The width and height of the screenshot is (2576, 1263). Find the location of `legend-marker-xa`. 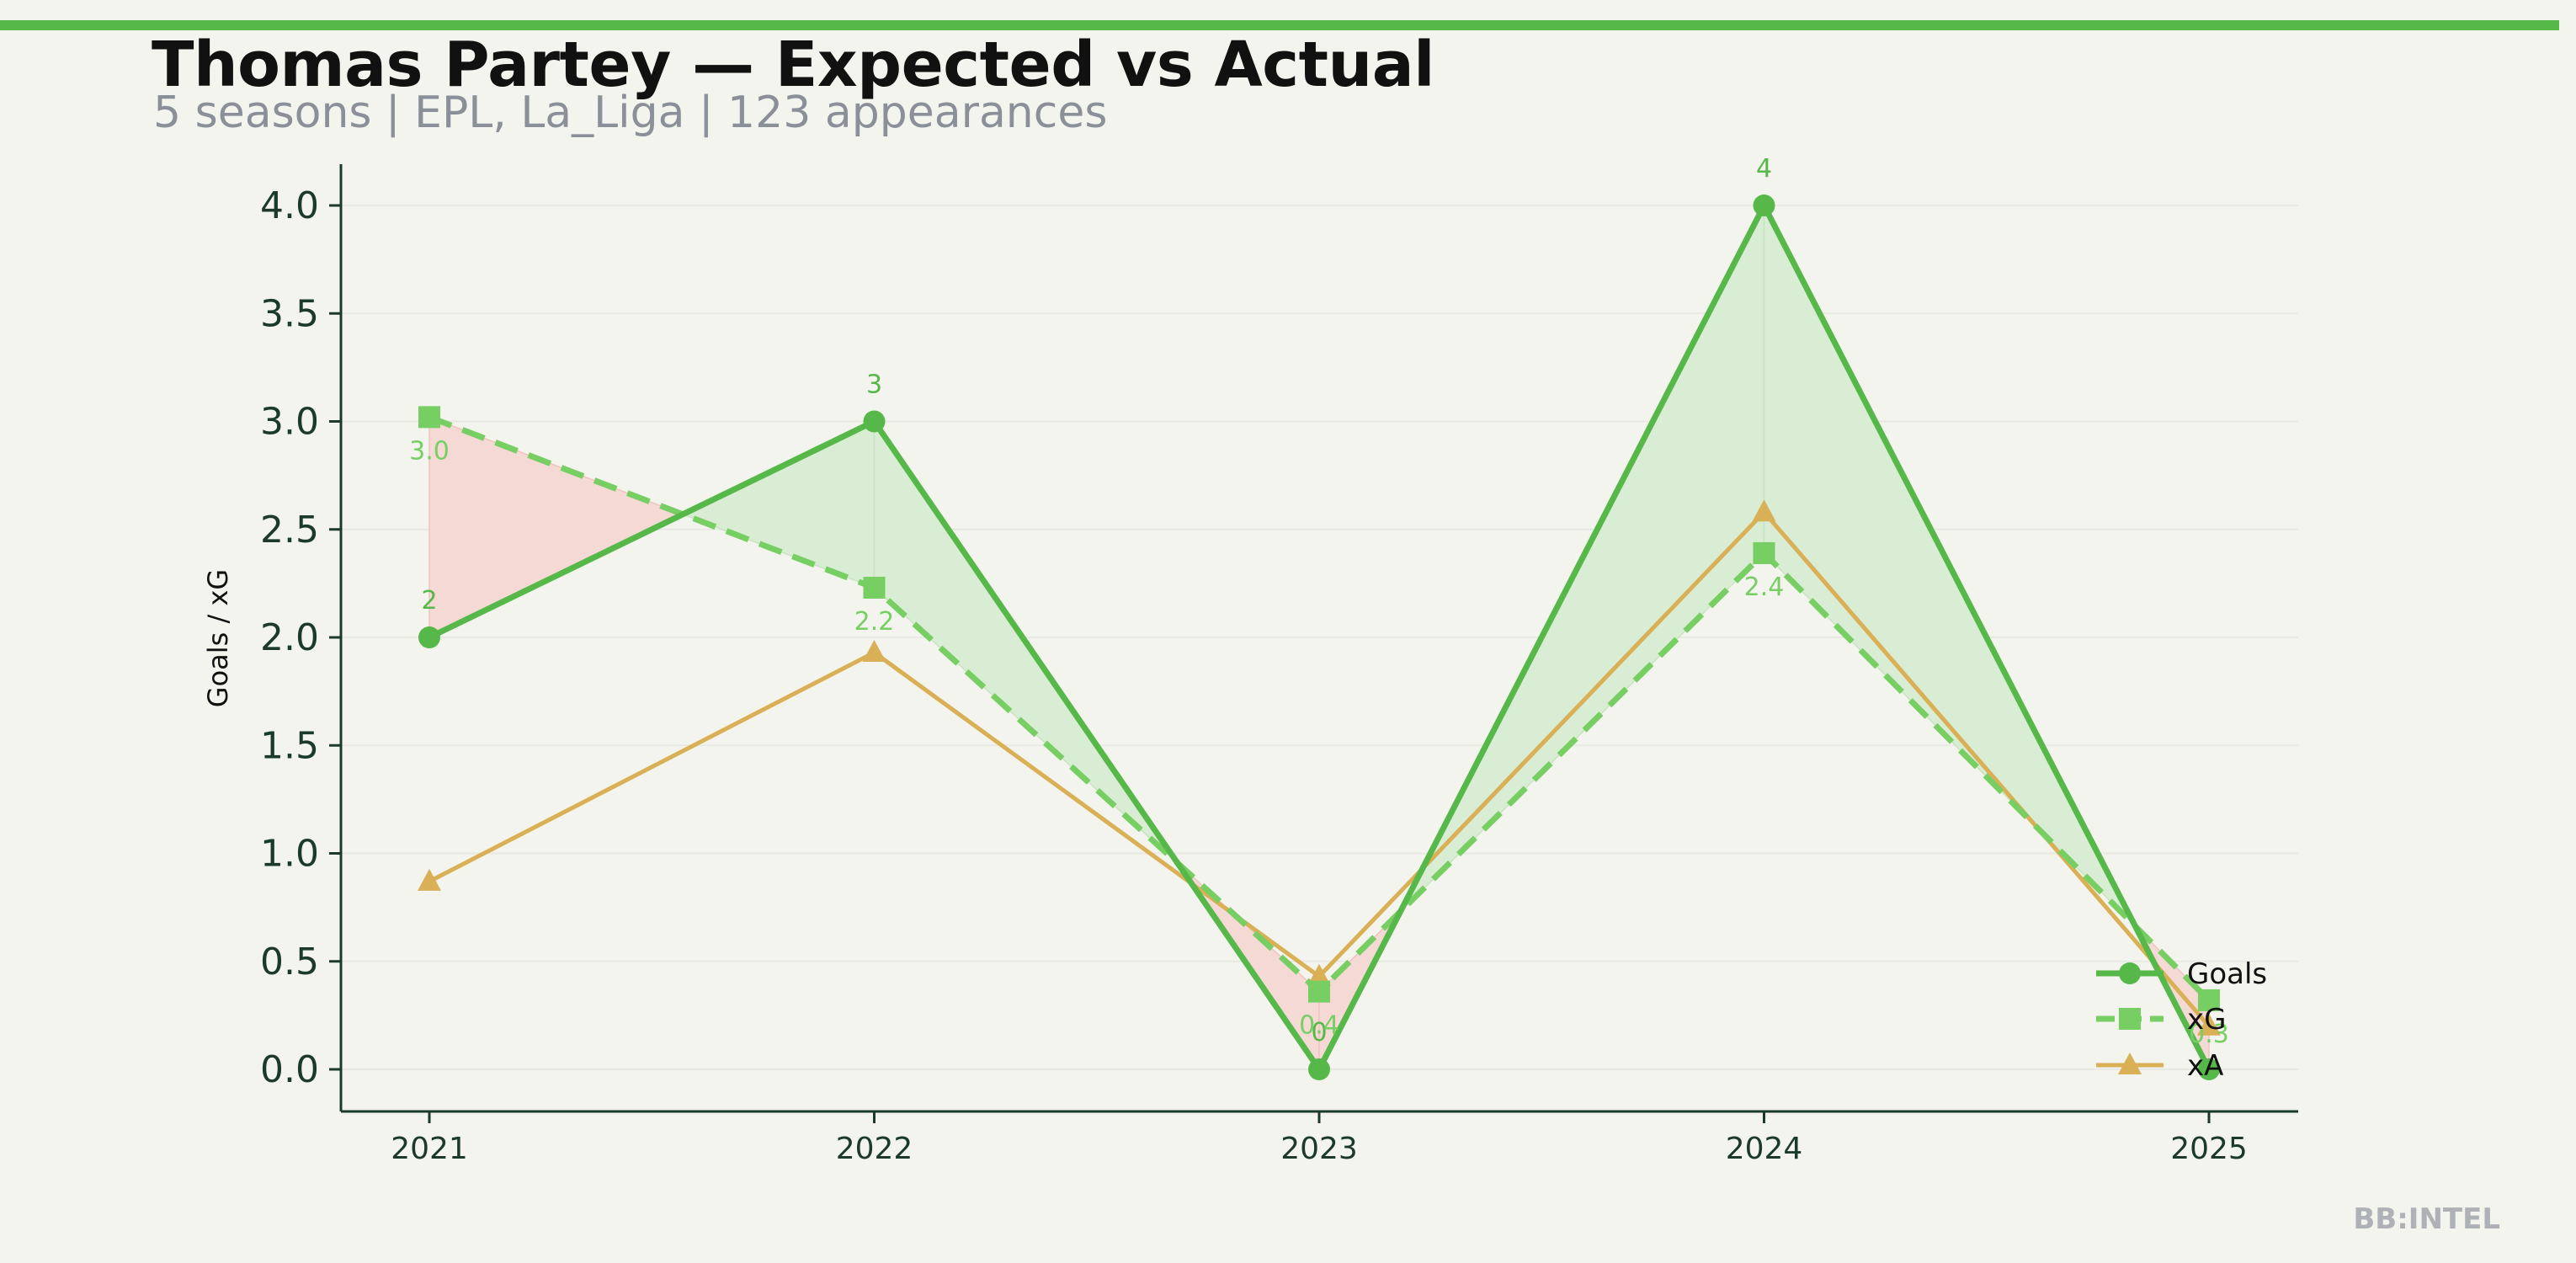

legend-marker-xa is located at coordinates (2130, 1063).